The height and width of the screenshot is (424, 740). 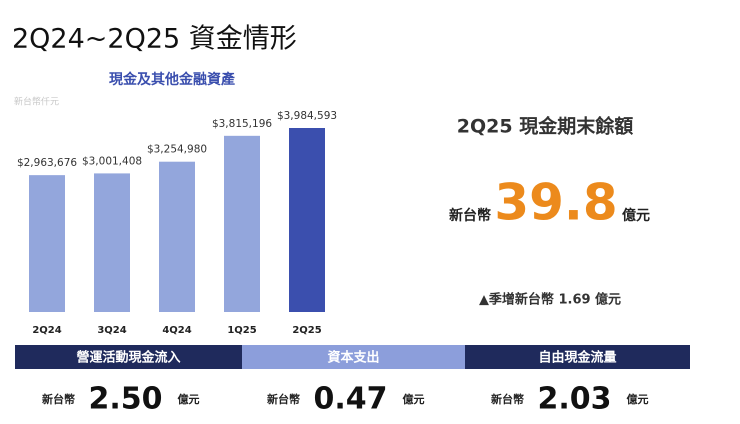 I want to click on x-tick-label: 1Q25, so click(x=241, y=330).